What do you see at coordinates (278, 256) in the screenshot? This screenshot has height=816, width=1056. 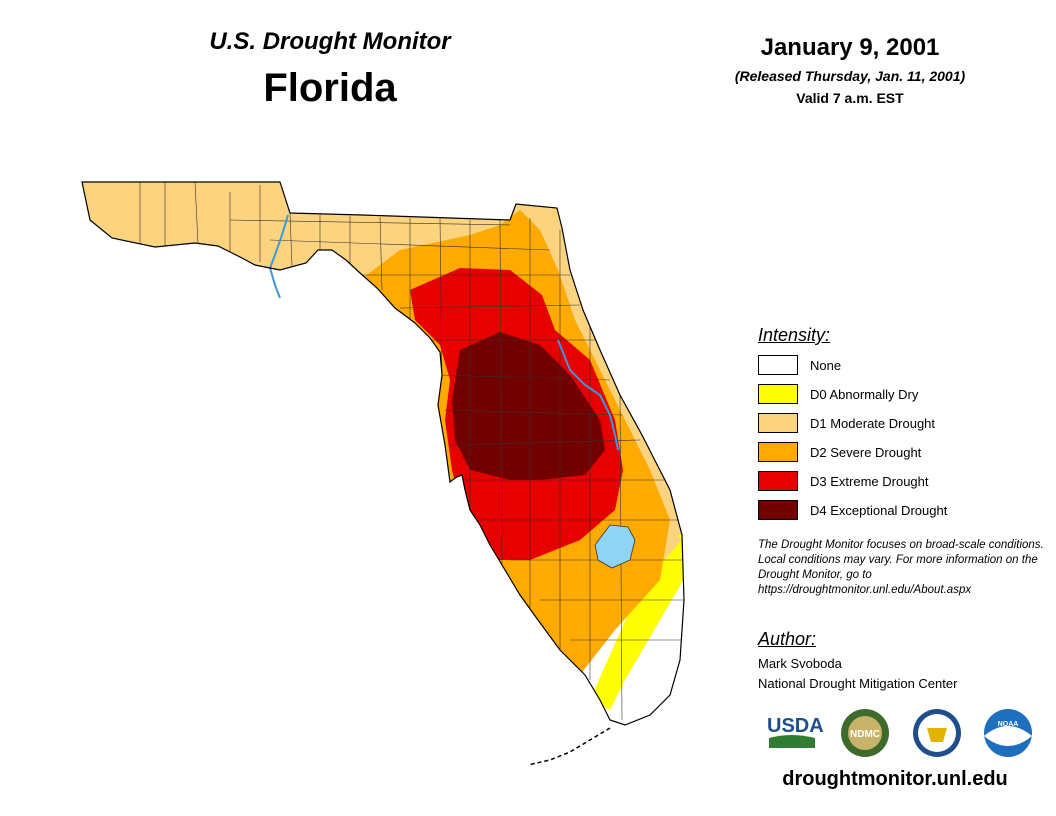 I see `apalachicola-river` at bounding box center [278, 256].